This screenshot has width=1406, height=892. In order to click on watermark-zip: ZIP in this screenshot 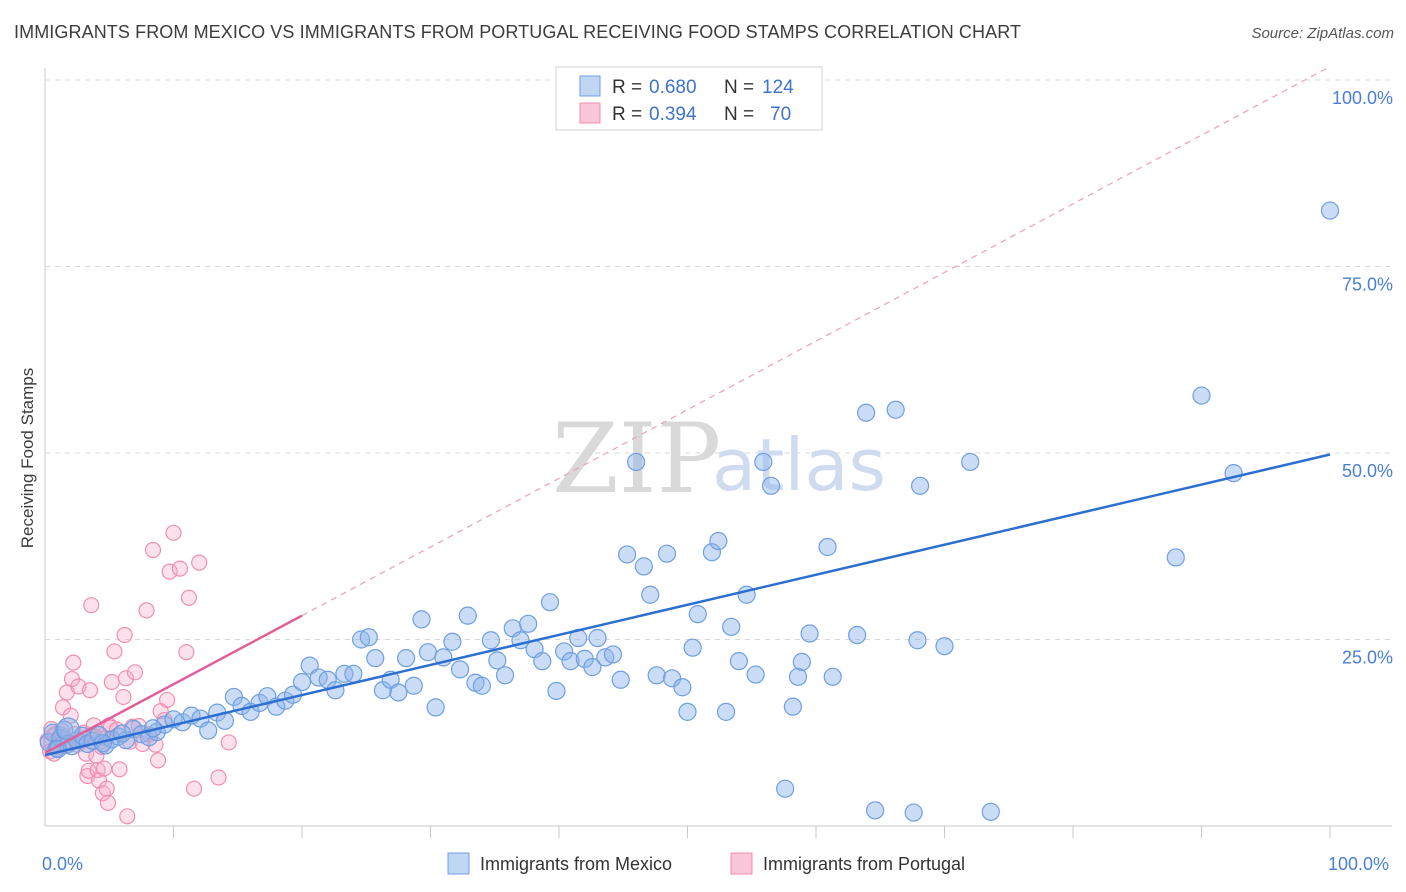, I will do `click(636, 459)`.